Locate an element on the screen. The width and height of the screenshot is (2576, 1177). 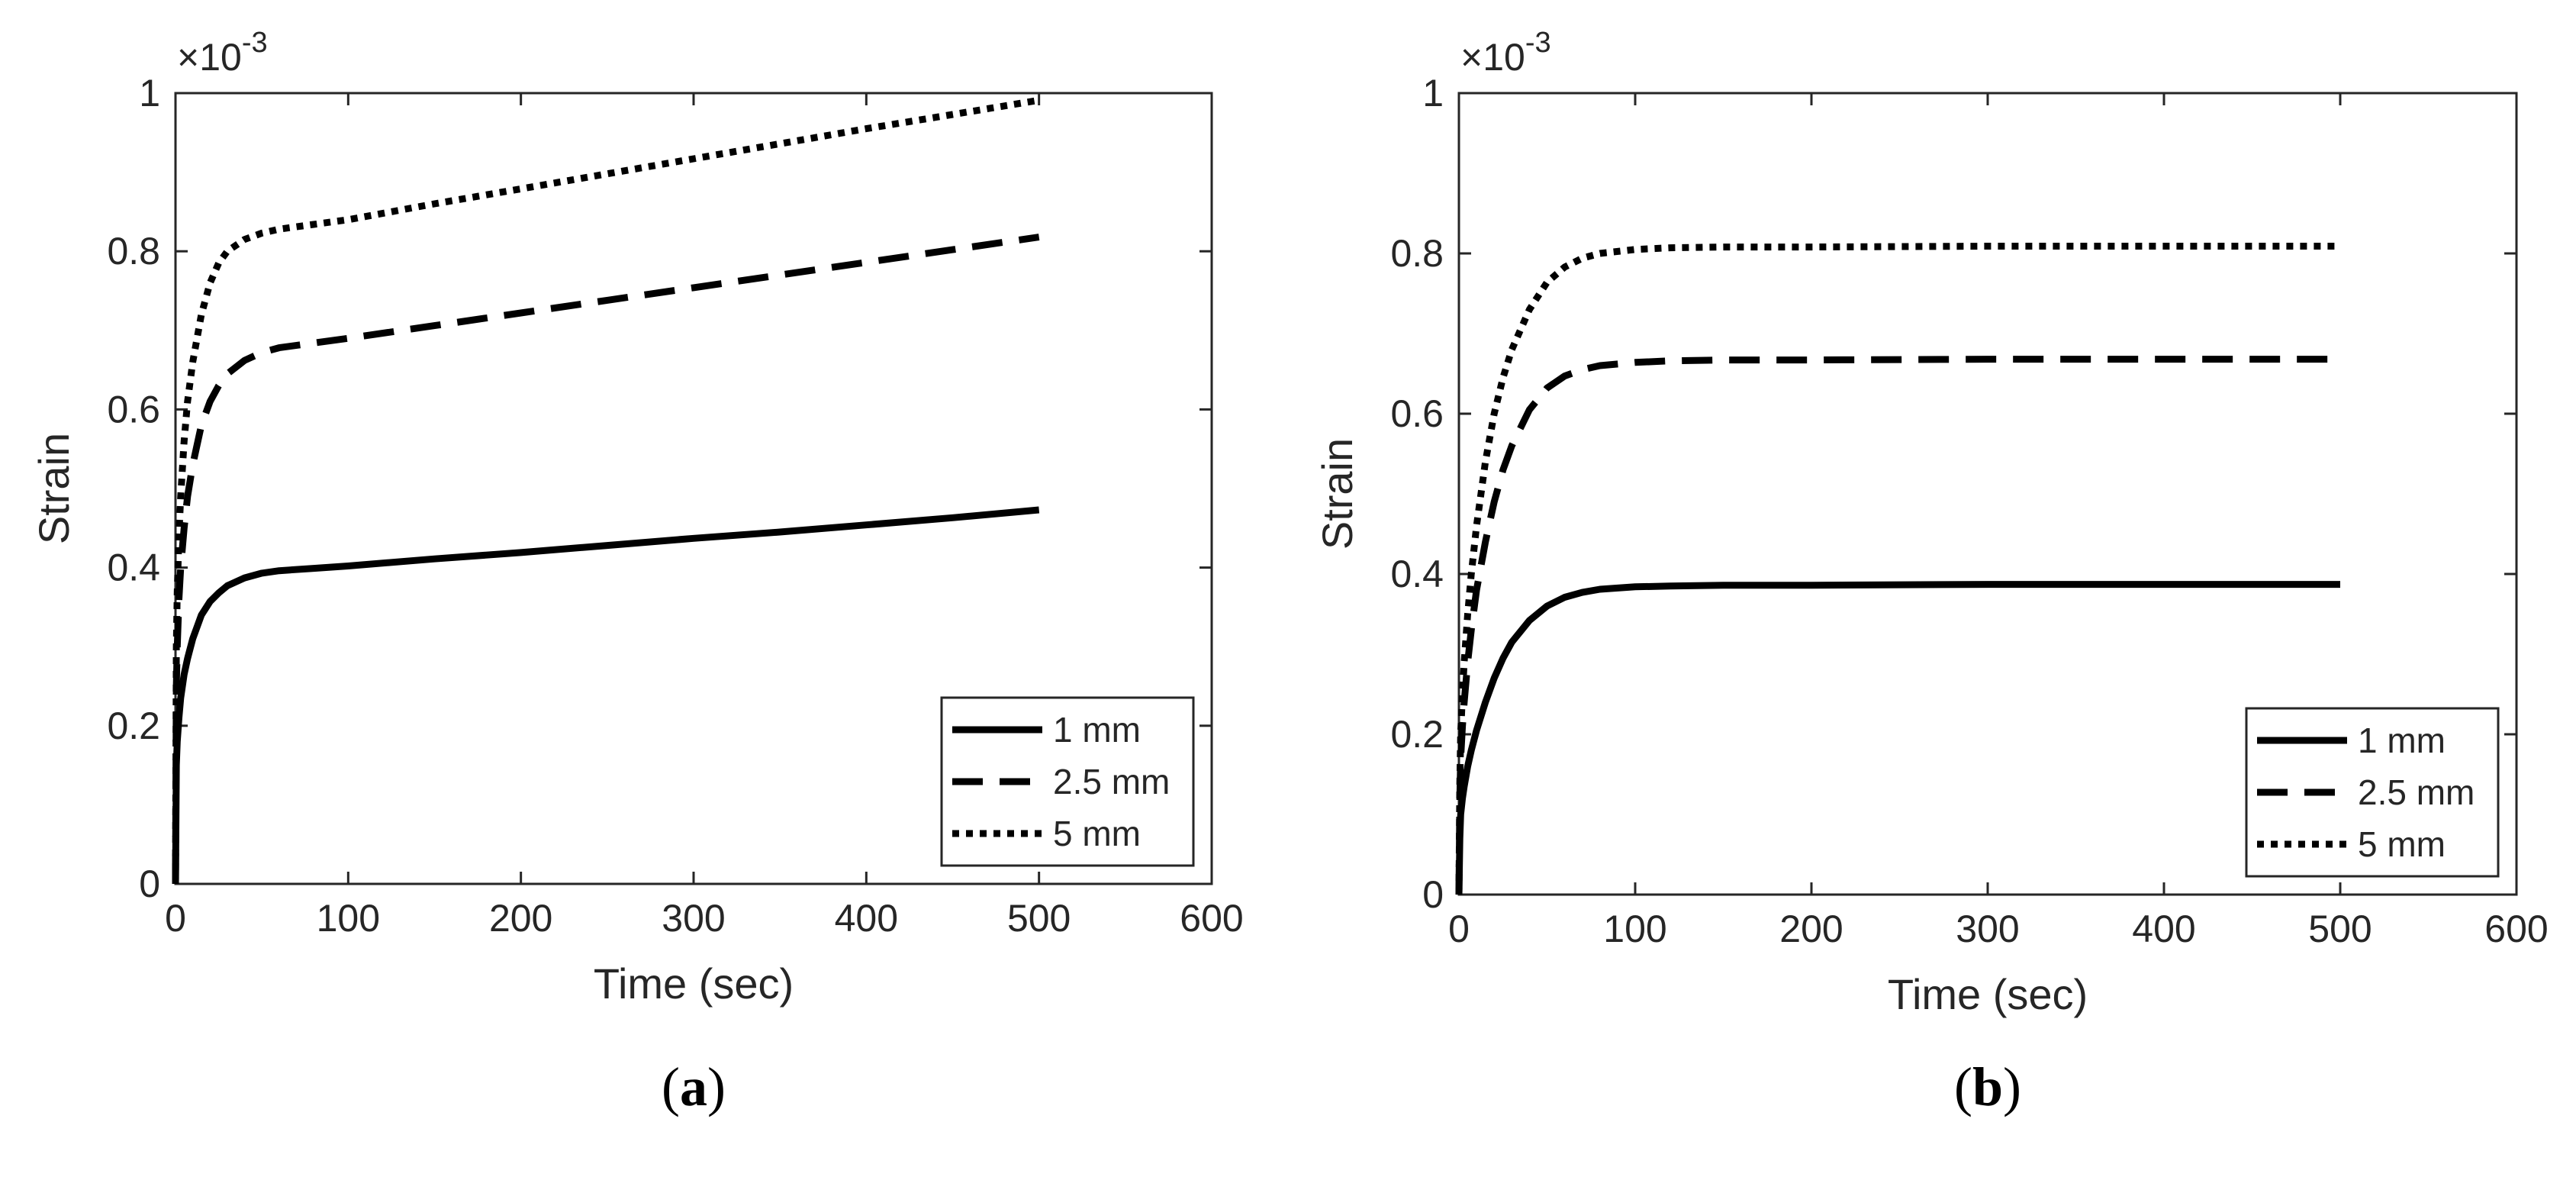
caption-letter: b is located at coordinates (1987, 1086).